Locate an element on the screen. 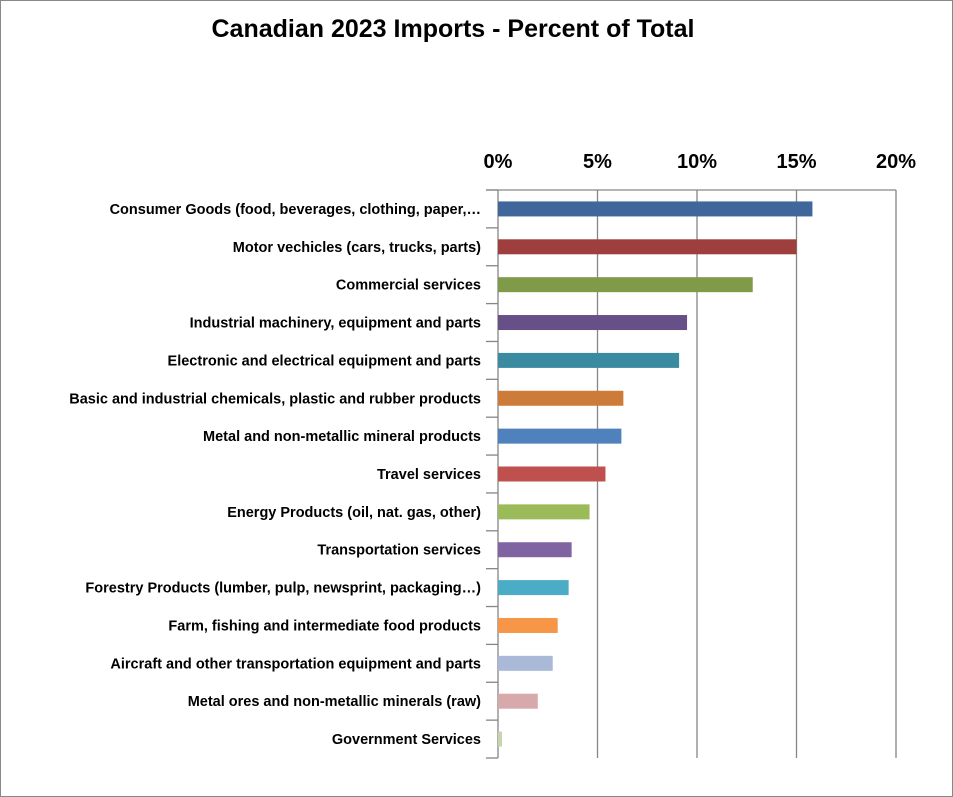  category-label: Metal and non-metallic mineral products is located at coordinates (342, 437).